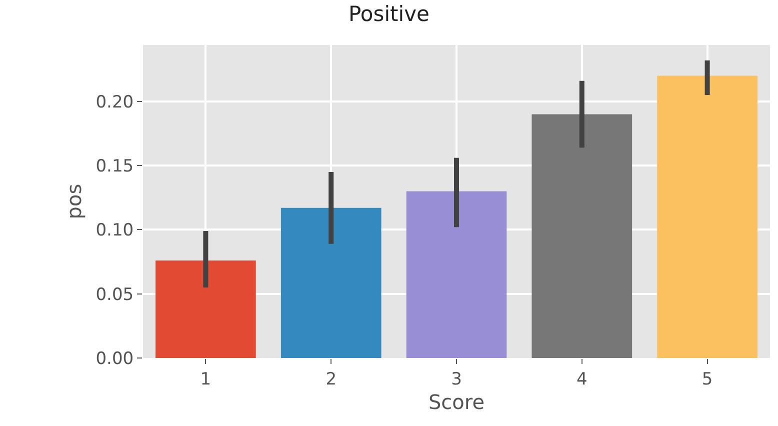  I want to click on x-tick-label: 2, so click(331, 379).